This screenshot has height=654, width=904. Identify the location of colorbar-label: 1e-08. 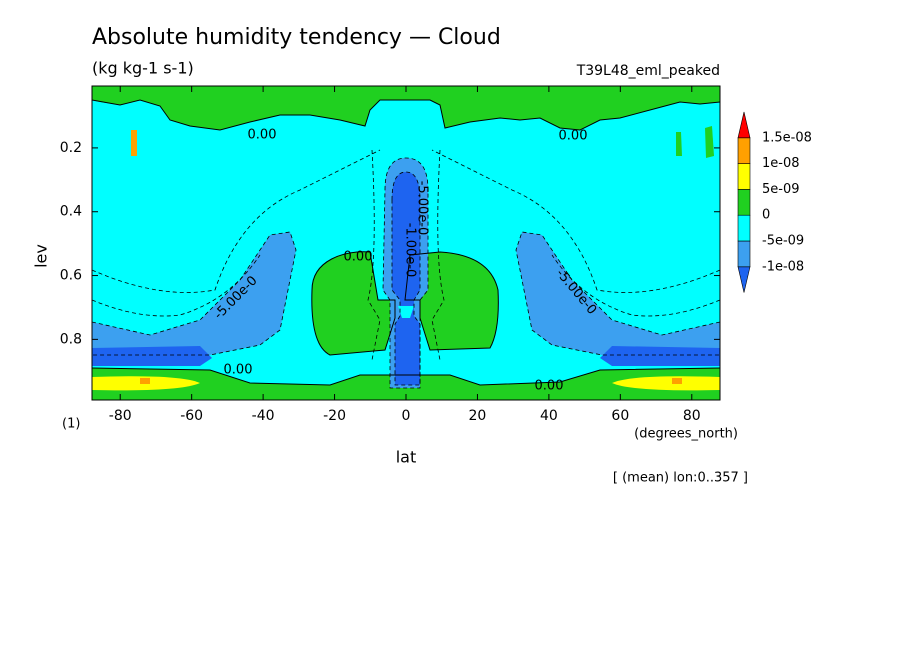
(781, 163).